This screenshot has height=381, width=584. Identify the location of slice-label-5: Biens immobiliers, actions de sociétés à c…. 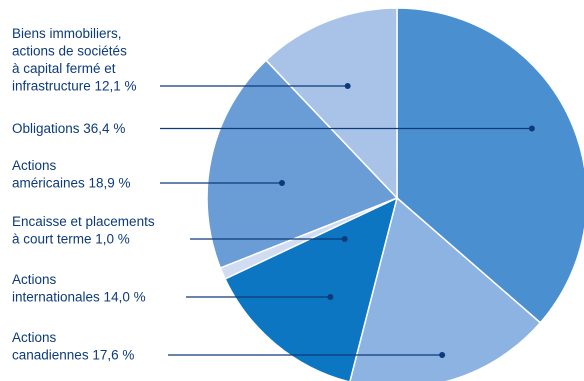
(74, 60).